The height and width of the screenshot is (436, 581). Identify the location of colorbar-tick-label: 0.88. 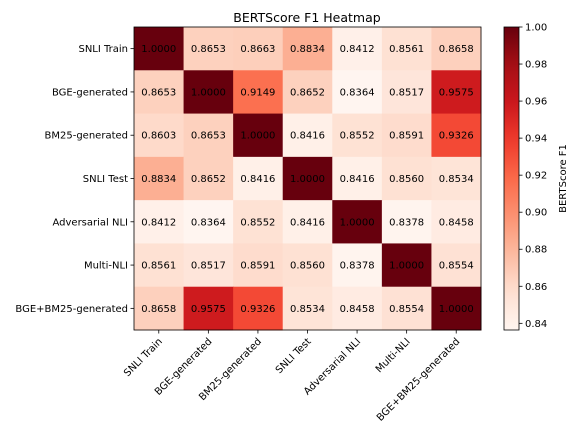
(536, 250).